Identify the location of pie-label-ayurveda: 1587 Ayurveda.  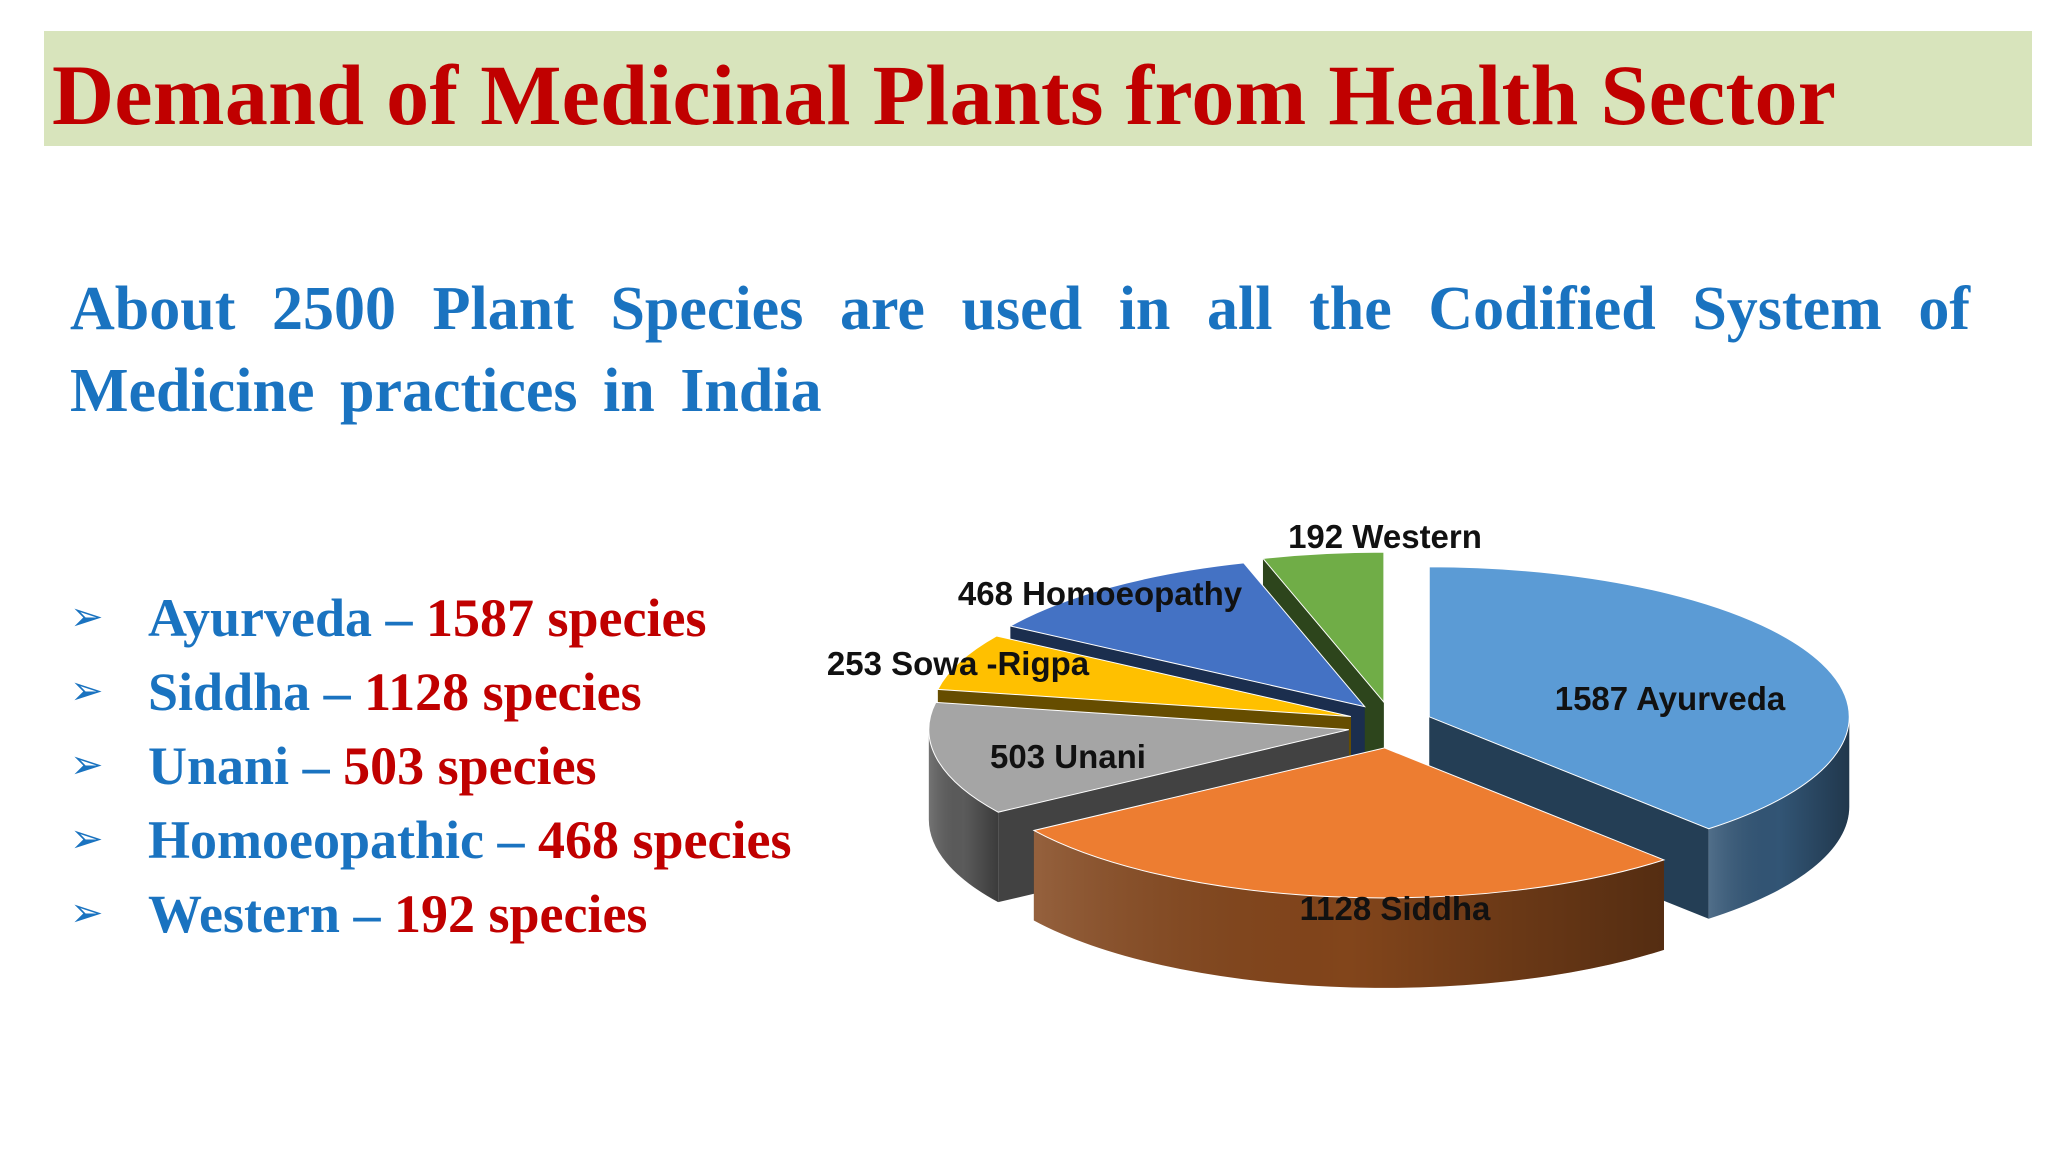
(1670, 698).